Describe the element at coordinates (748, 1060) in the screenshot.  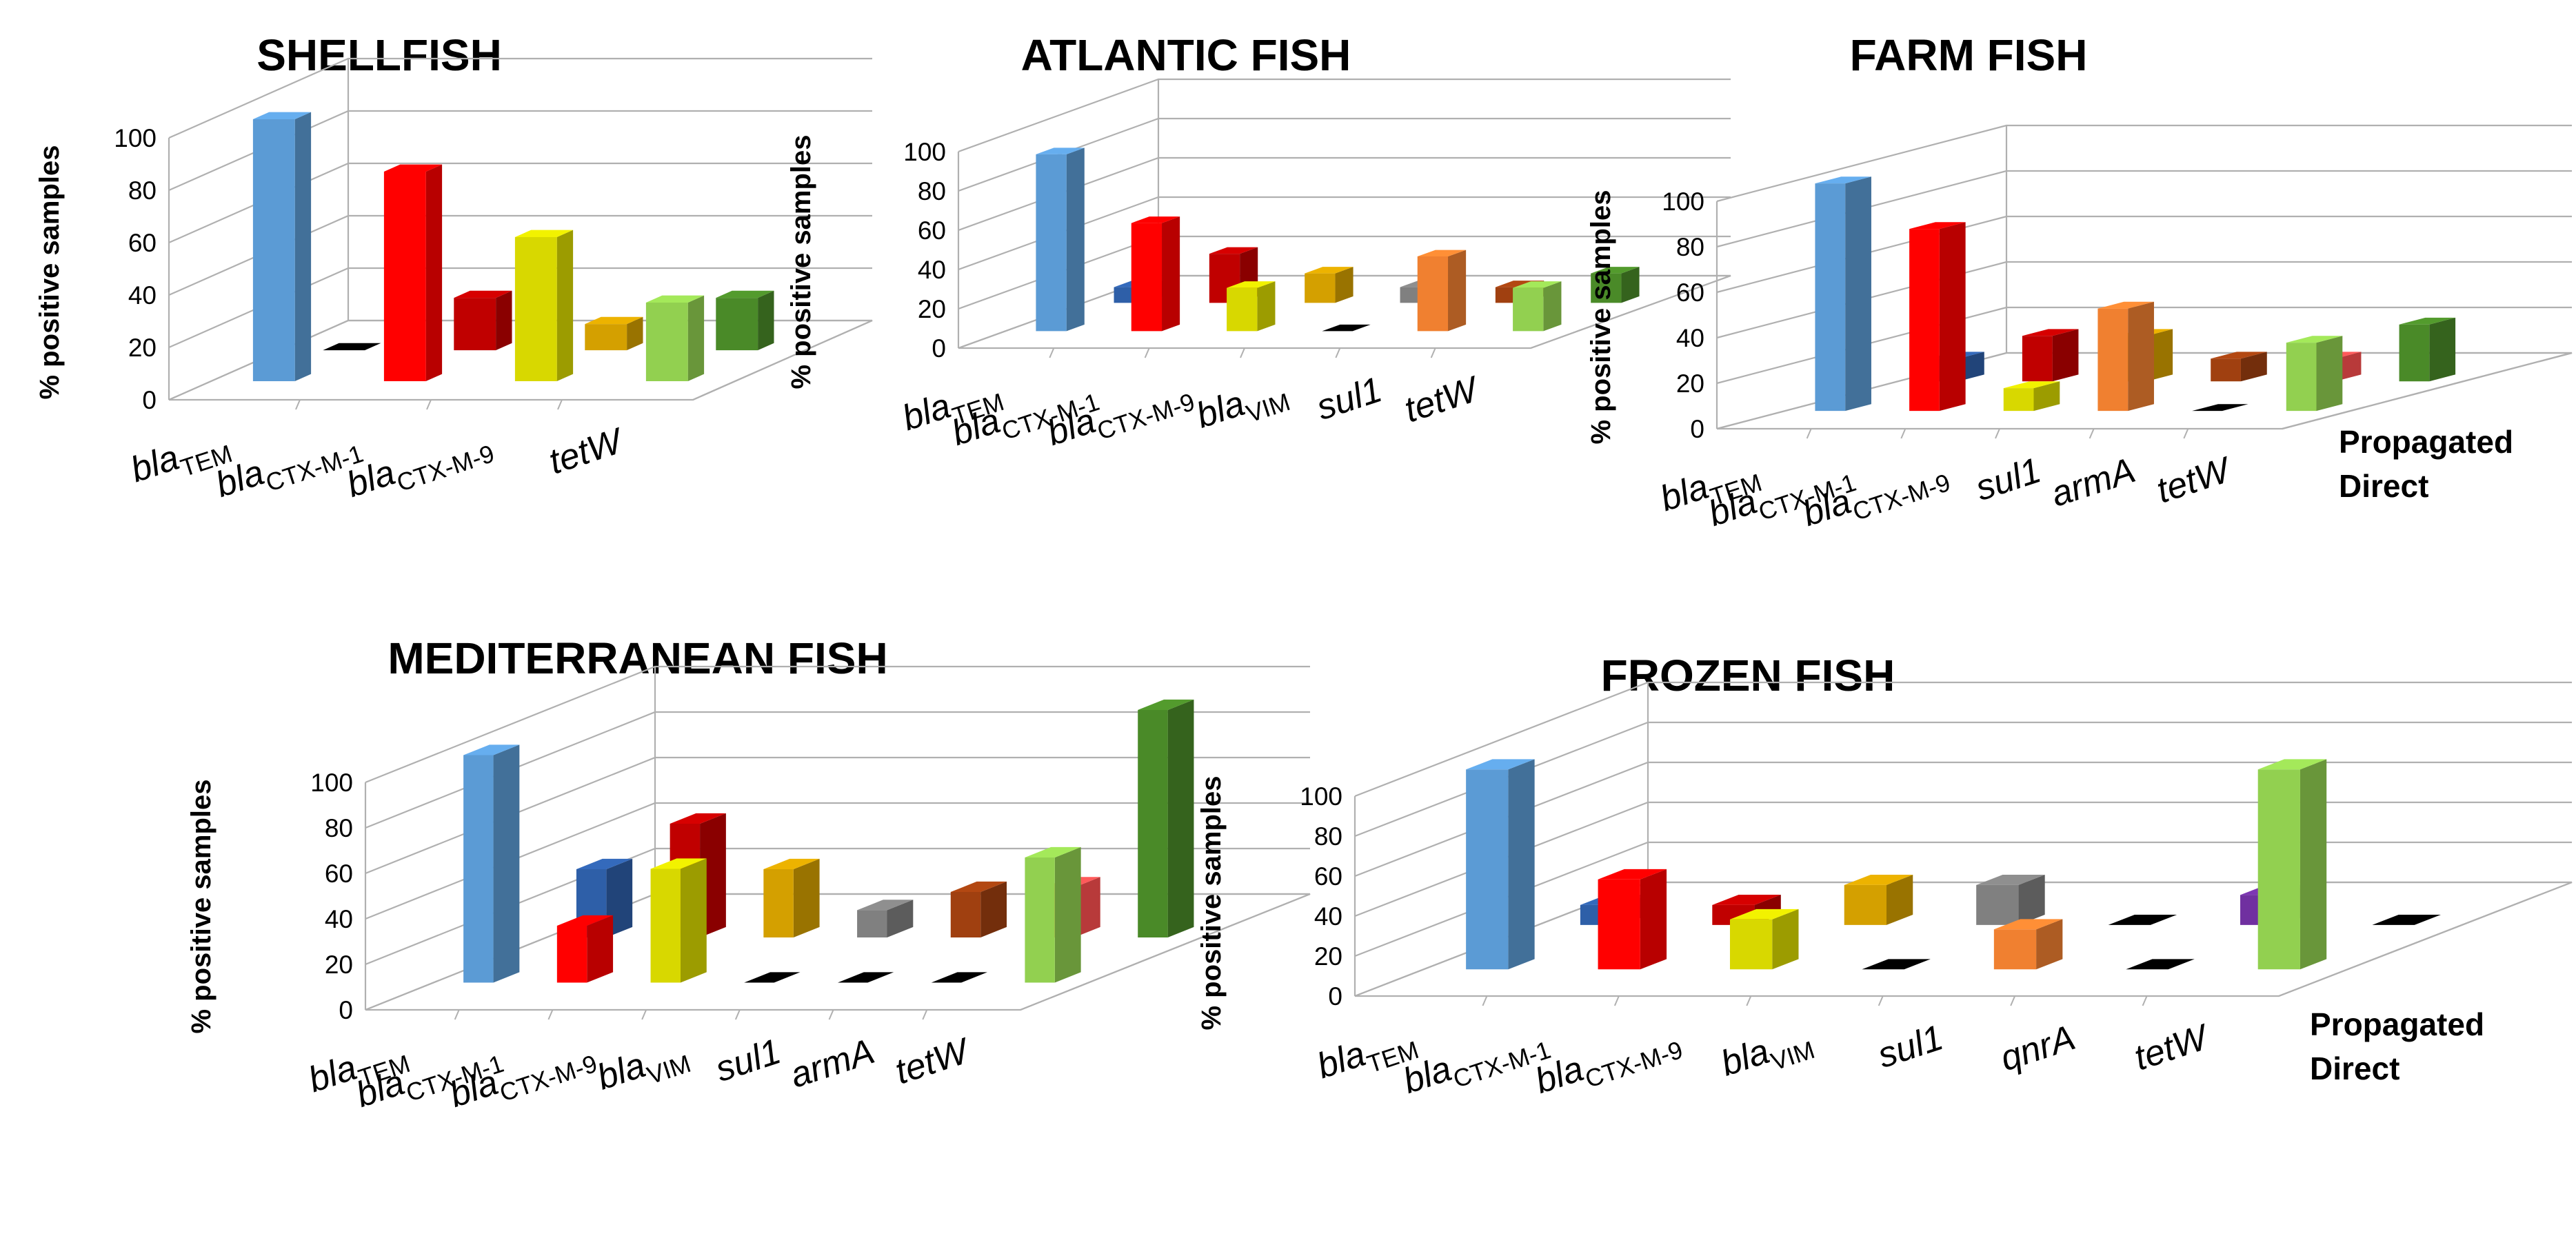
I see `x-category-label: sul1` at that location.